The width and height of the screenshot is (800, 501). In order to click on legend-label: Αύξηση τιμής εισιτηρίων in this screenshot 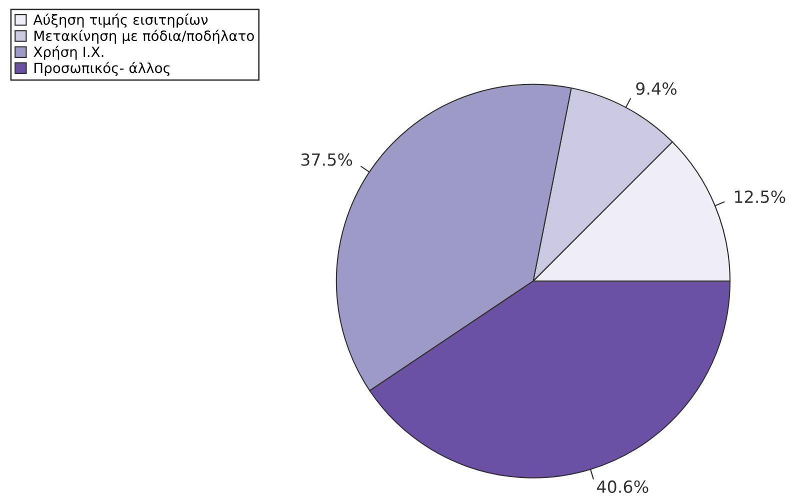, I will do `click(120, 21)`.